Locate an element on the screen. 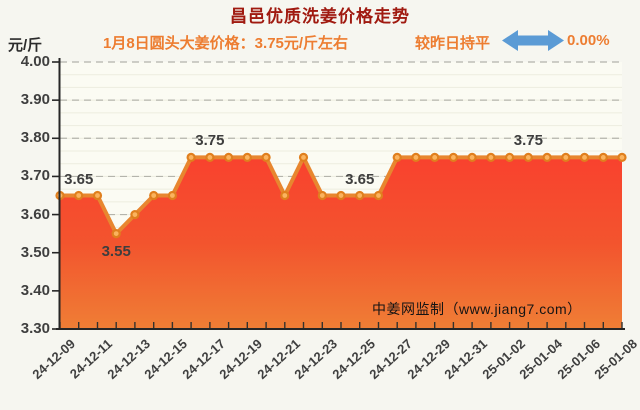 The height and width of the screenshot is (410, 640). price-announcement: 1月8日圆头大姜价格：3.75元/斤左右 is located at coordinates (226, 43).